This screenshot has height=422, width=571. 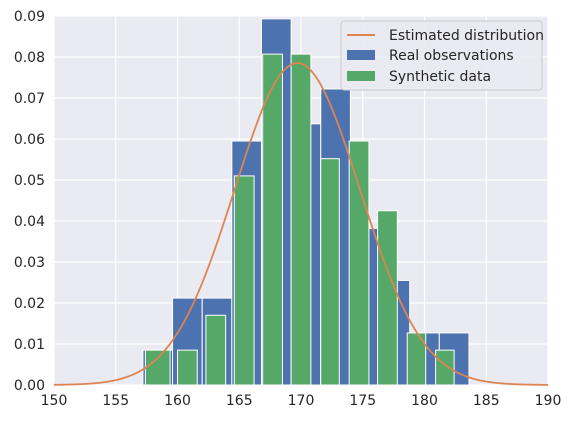 I want to click on x-axis-ticks: 150 155 160 165 170 175 180 185 190, so click(x=301, y=401).